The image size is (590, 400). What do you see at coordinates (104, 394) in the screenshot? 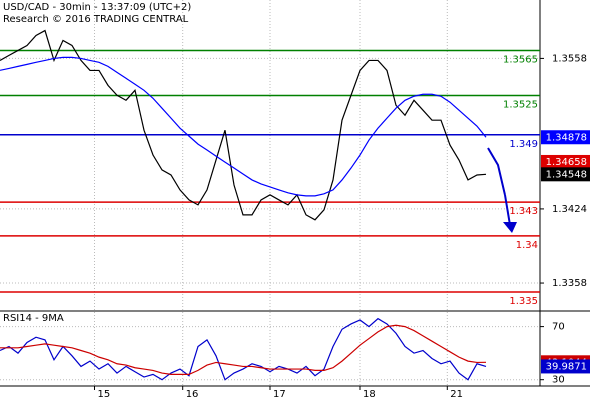
I see `x-tick-label: 15` at bounding box center [104, 394].